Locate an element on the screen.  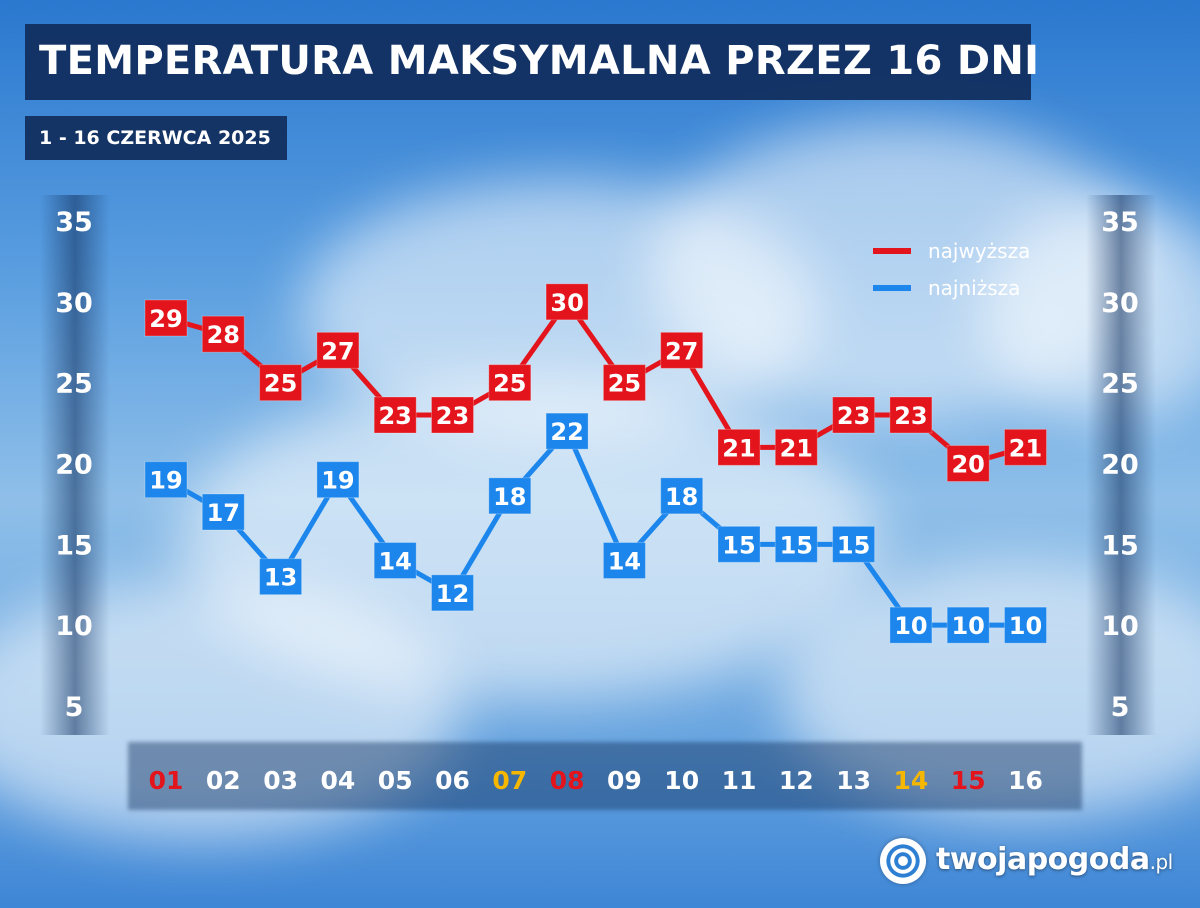
x-tick-label: 10 is located at coordinates (681, 780).